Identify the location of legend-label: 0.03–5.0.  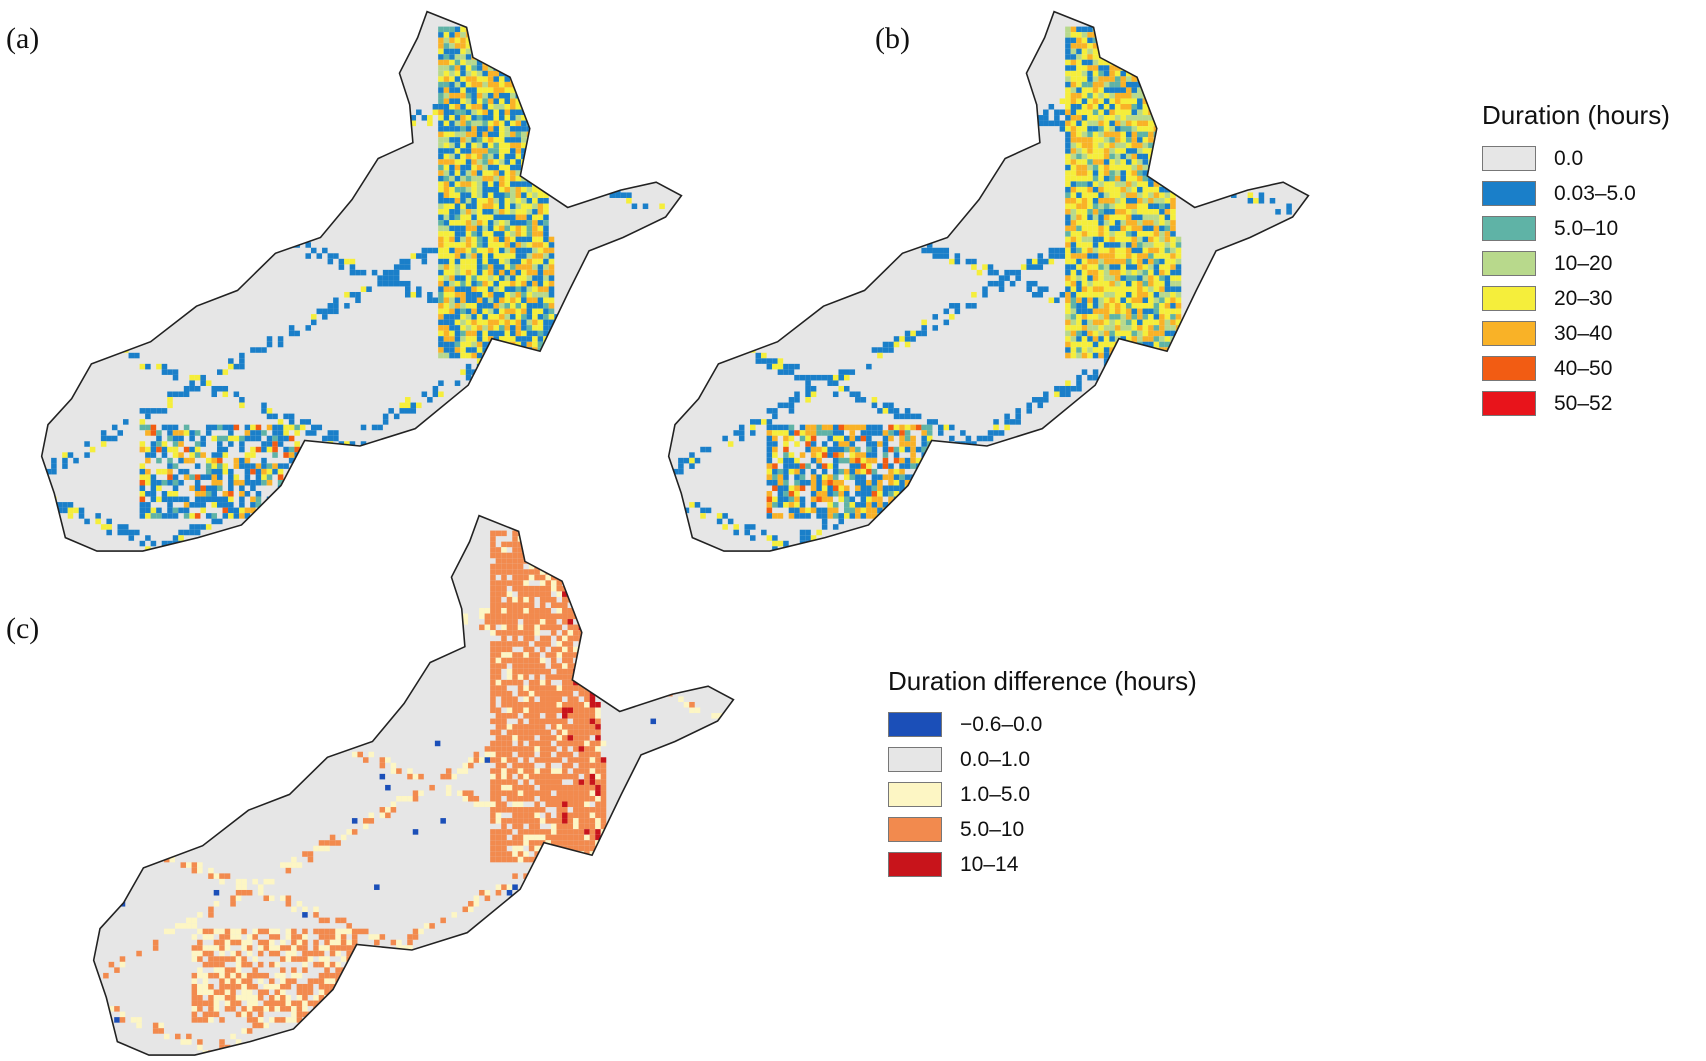
(1595, 193).